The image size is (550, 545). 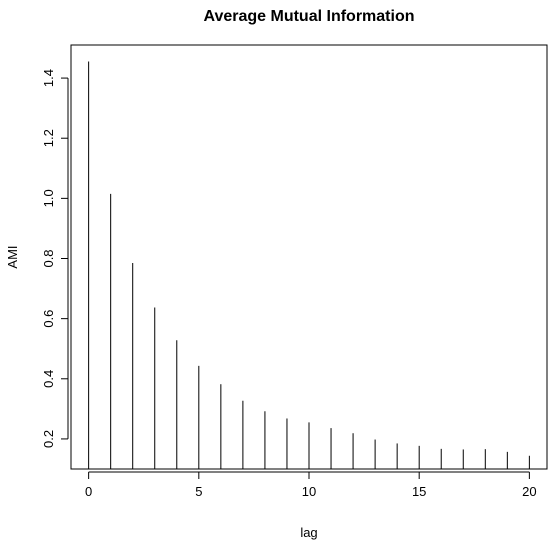 I want to click on x-tick-label-15: 15, so click(x=419, y=491).